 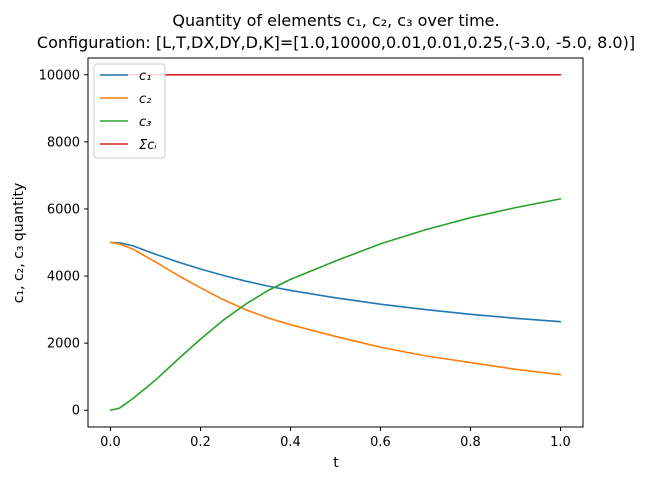 I want to click on y-tick-label: 4000, so click(x=63, y=277).